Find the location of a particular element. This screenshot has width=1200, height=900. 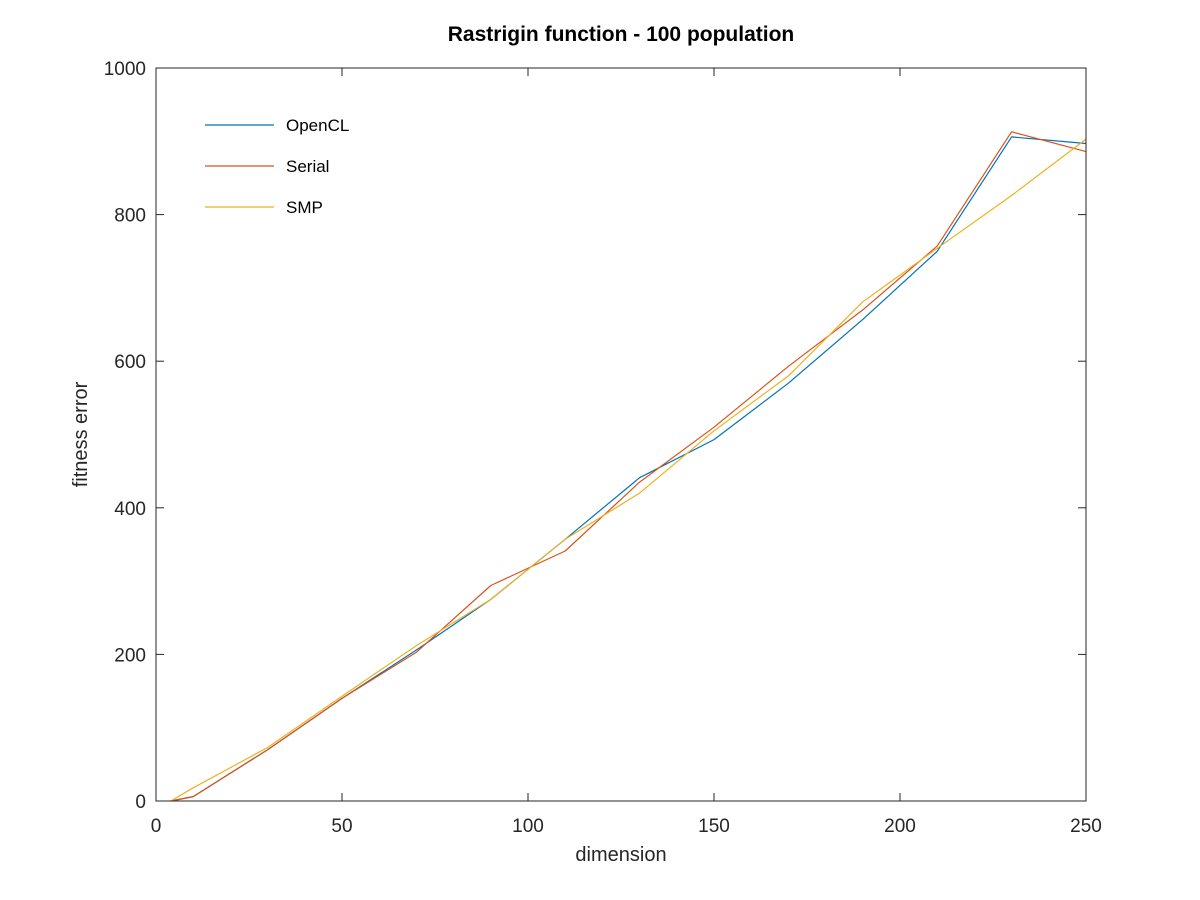

y-tick-label: 600 is located at coordinates (130, 362).